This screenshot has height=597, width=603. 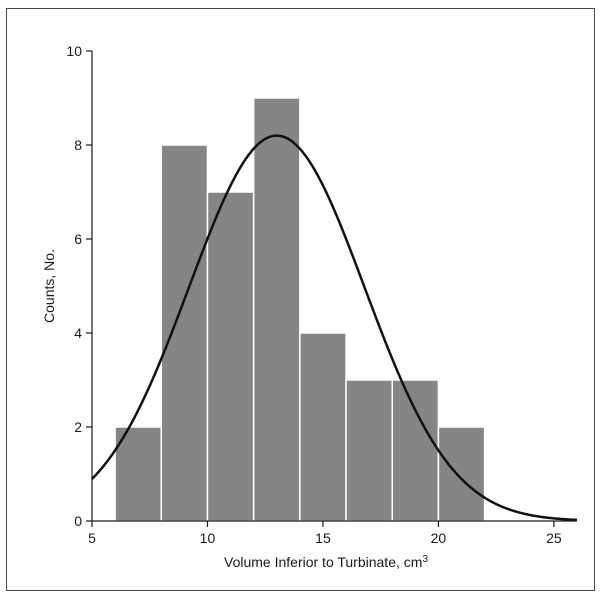 I want to click on y-tick-label: 4, so click(x=78, y=333).